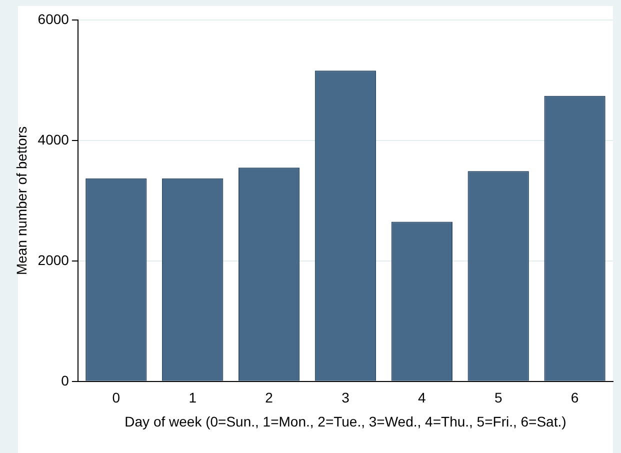  What do you see at coordinates (345, 421) in the screenshot?
I see `x-axis-title: Day of week (0=Sun., 1=Mon., 2=Tue., 3=Wed., 4=Thu., 5=Fri., 6=Sat.)` at bounding box center [345, 421].